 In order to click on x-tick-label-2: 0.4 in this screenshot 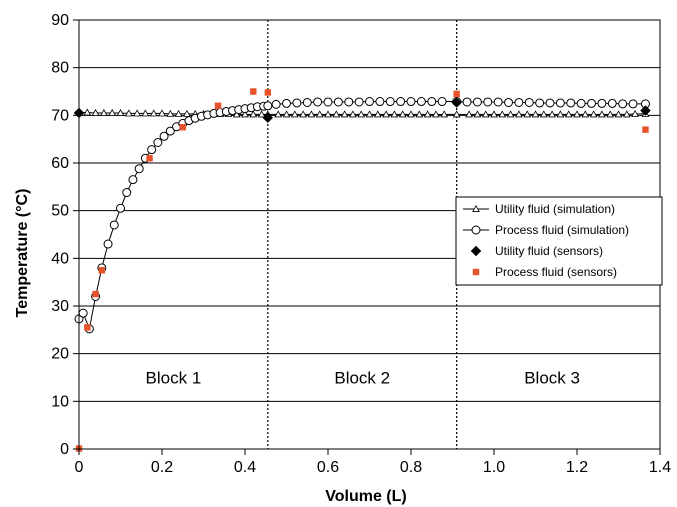, I will do `click(245, 467)`.